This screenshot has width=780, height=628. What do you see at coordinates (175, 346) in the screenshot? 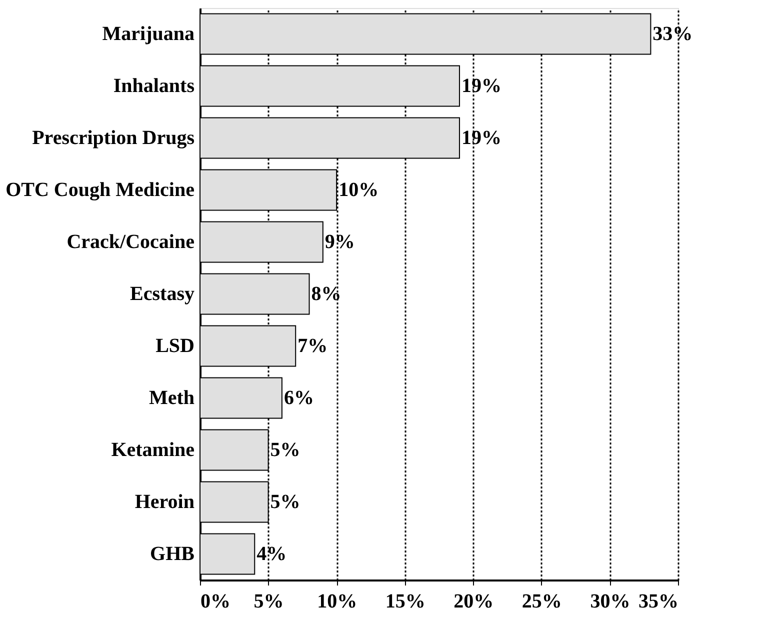
I see `y-tick-label: LSD` at bounding box center [175, 346].